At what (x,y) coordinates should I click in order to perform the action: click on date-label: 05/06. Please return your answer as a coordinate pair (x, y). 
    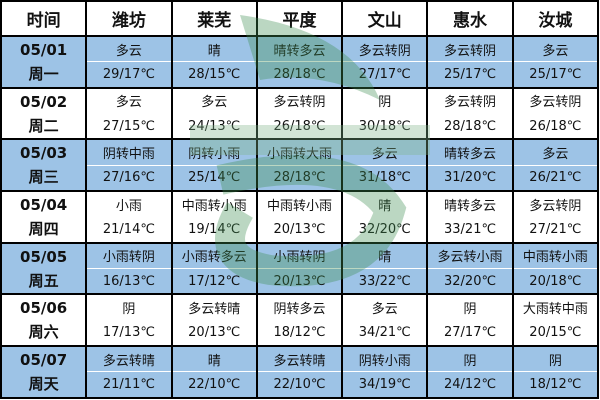
    Looking at the image, I should click on (44, 308).